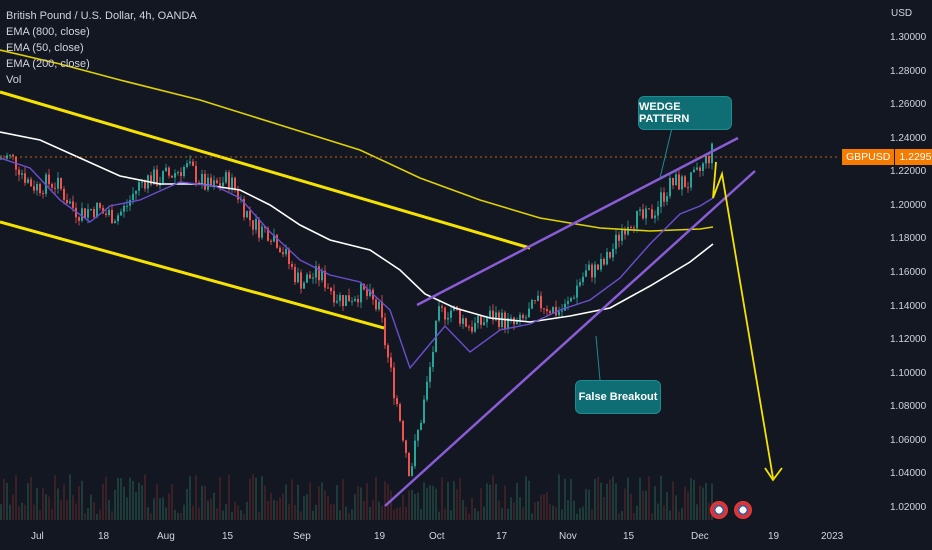  I want to click on legend-ema200: EMA (200, close), so click(48, 64).